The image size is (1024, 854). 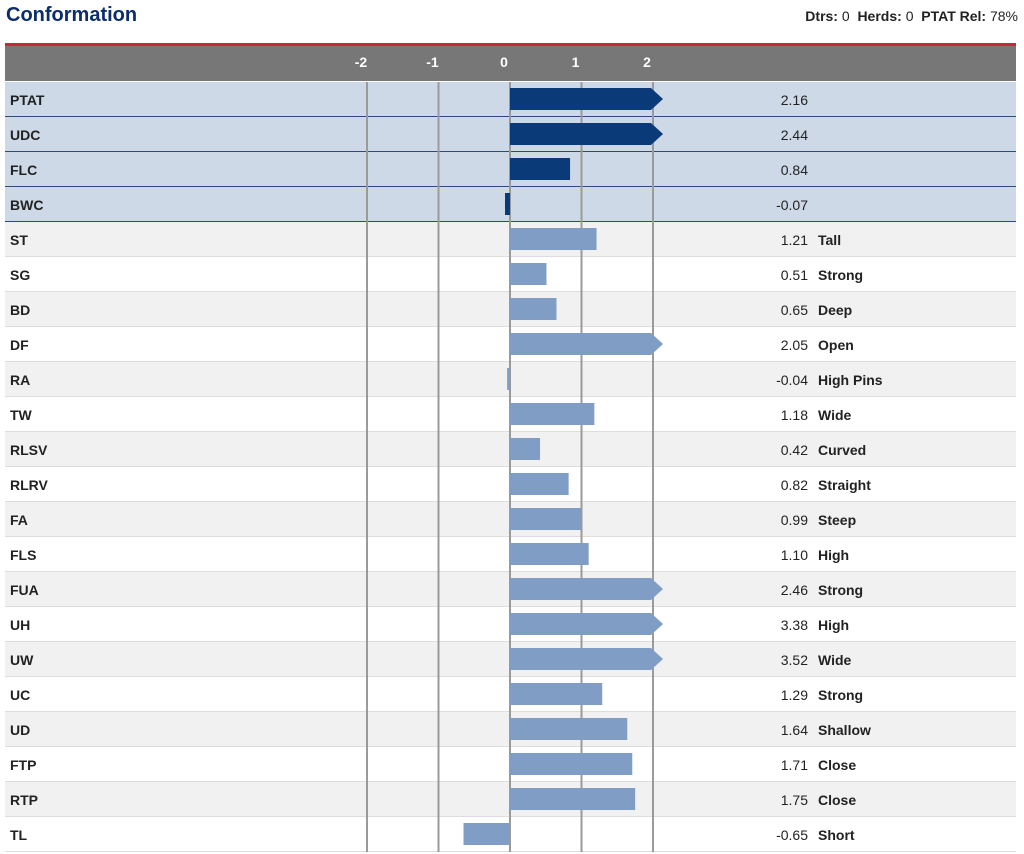 I want to click on trait-value: -0.07, so click(x=792, y=205).